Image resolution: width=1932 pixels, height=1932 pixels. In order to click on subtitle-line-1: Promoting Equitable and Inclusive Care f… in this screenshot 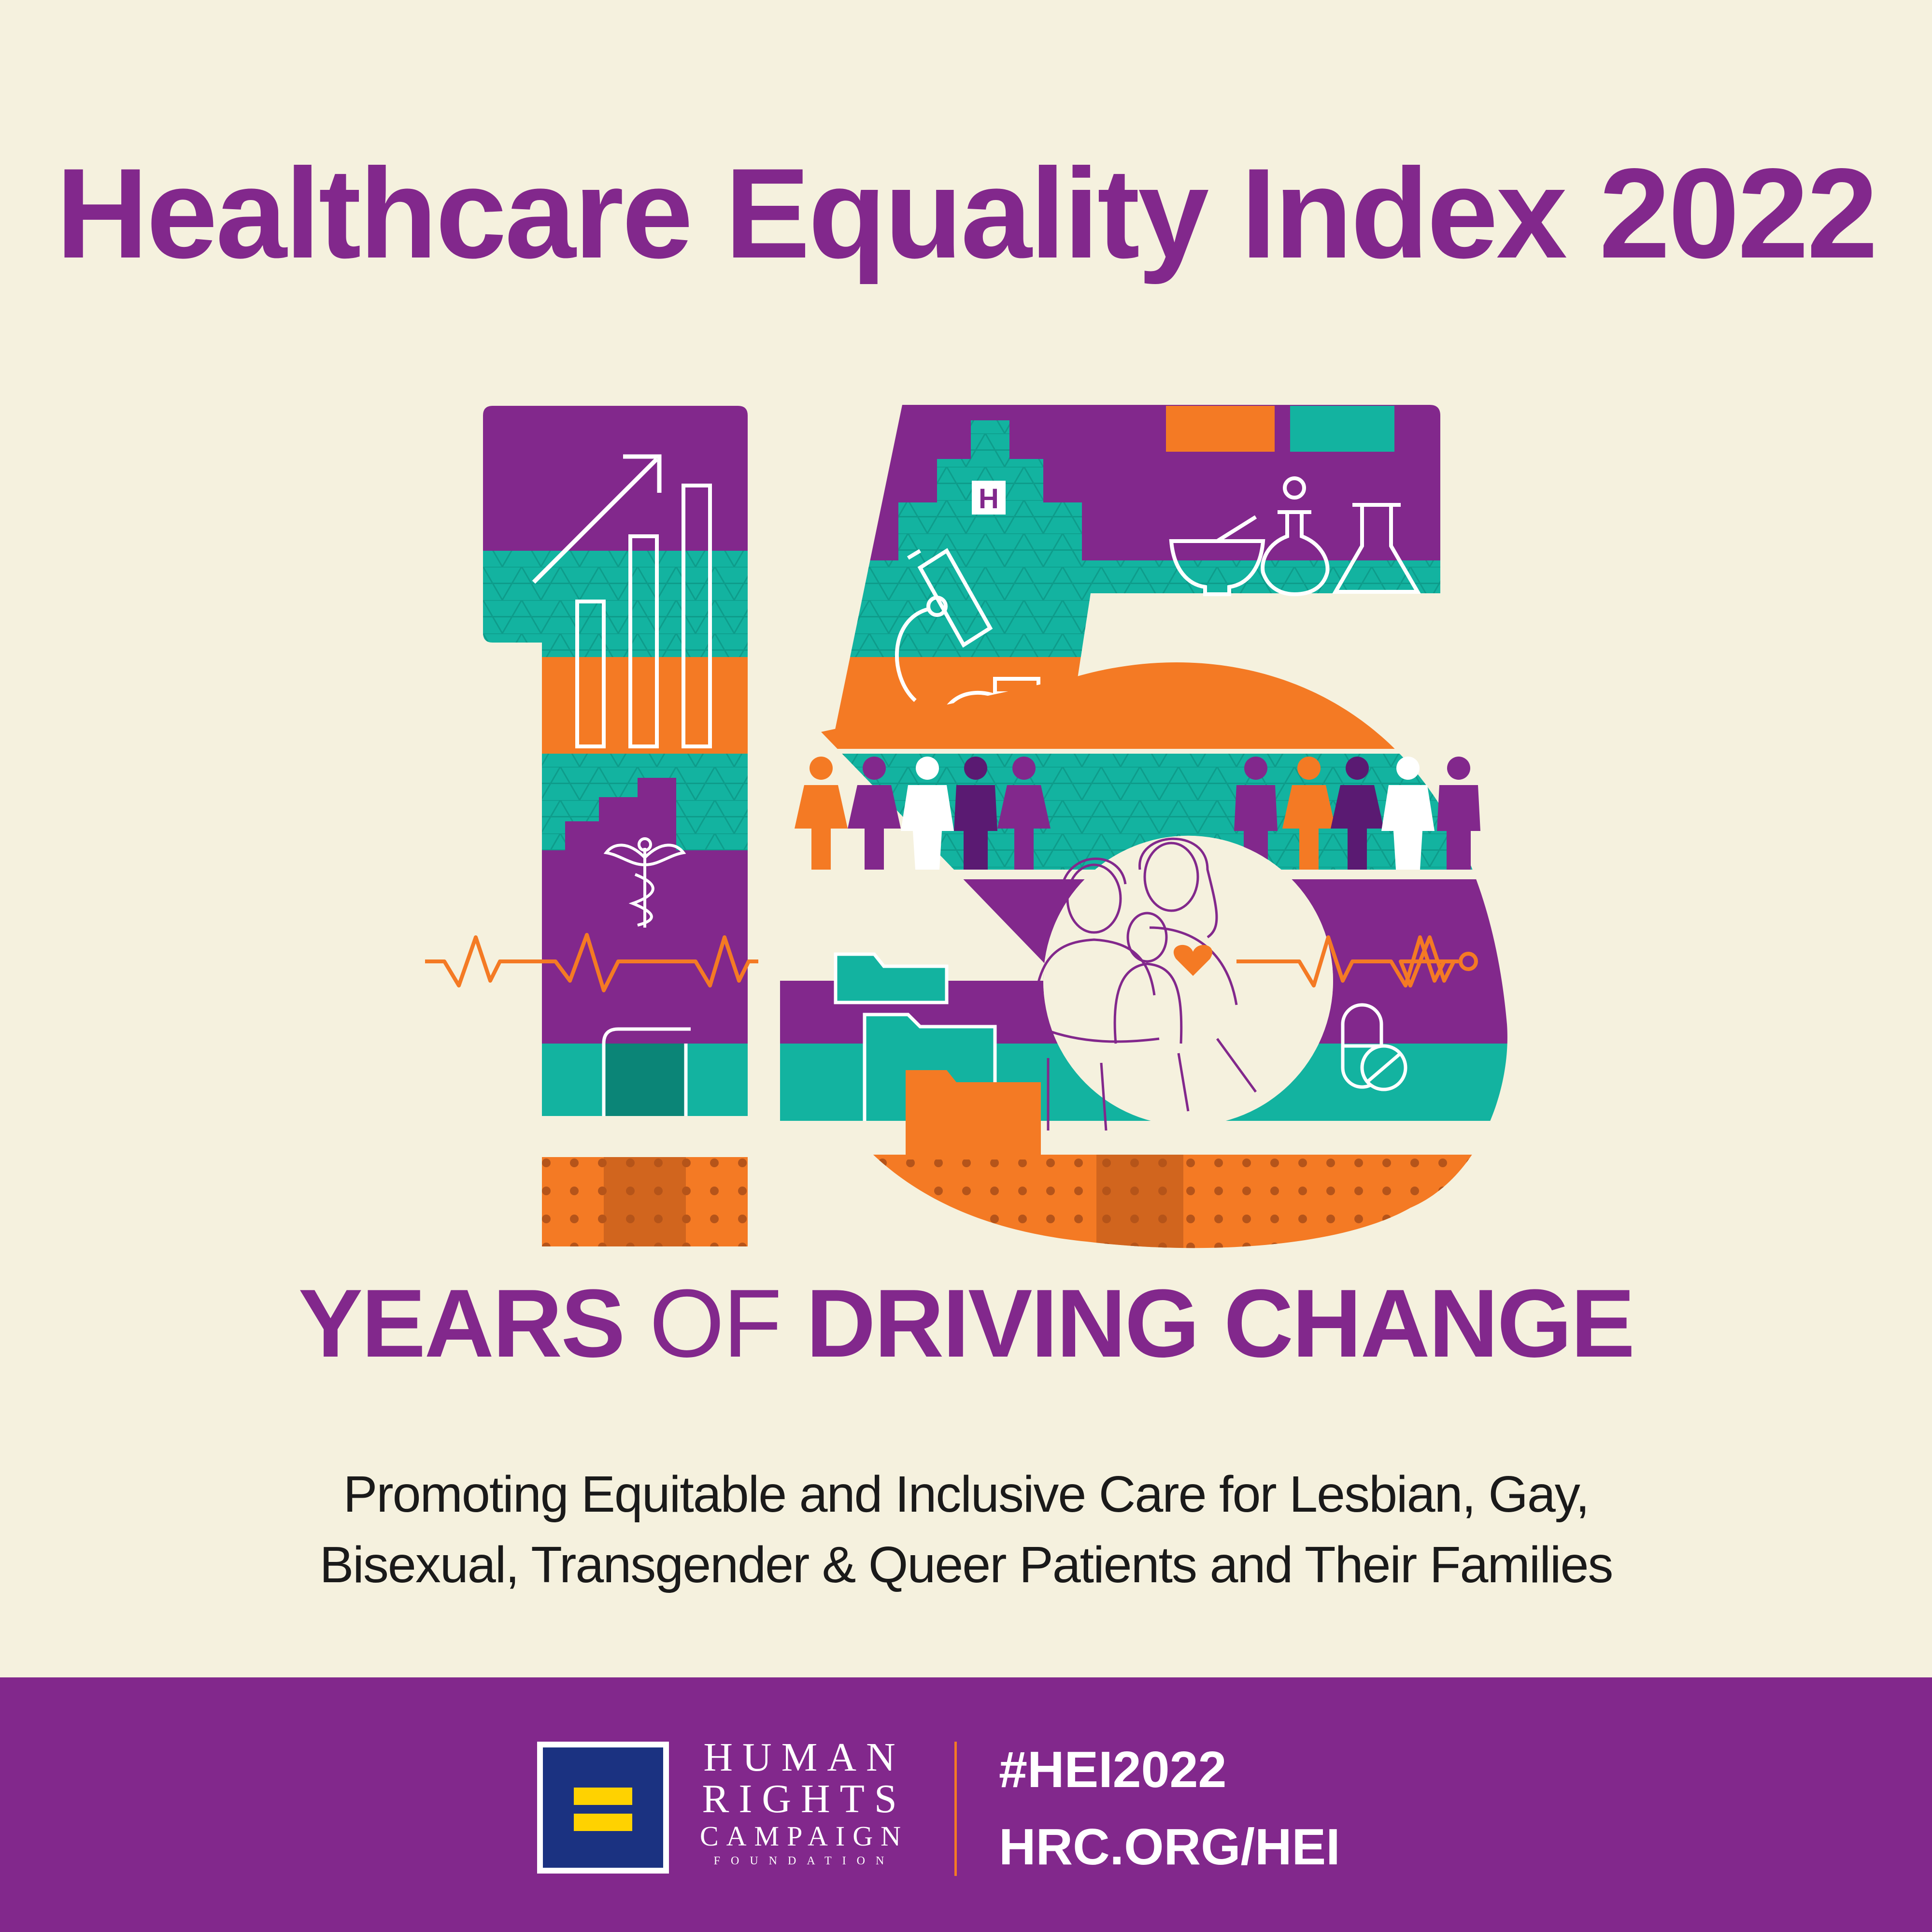, I will do `click(966, 1495)`.